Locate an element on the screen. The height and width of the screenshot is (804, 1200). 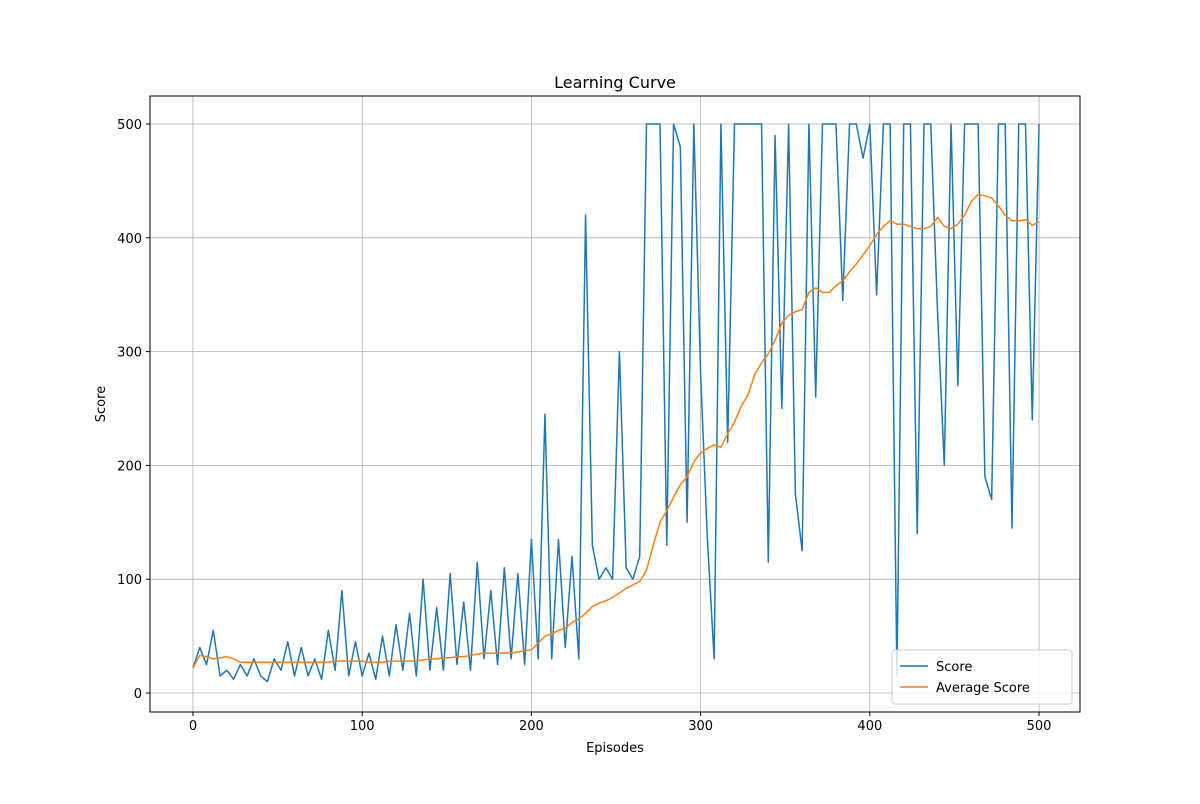
y-axis-label: Score is located at coordinates (101, 404).